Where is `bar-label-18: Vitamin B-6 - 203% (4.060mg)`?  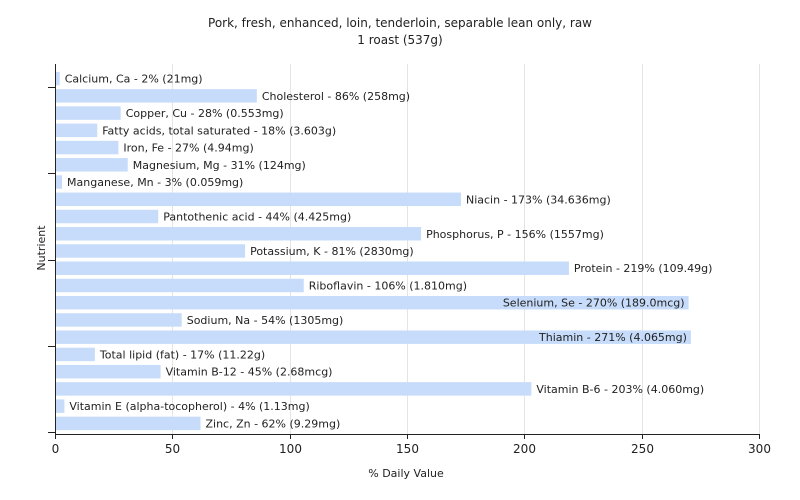 bar-label-18: Vitamin B-6 - 203% (4.060mg) is located at coordinates (620, 389).